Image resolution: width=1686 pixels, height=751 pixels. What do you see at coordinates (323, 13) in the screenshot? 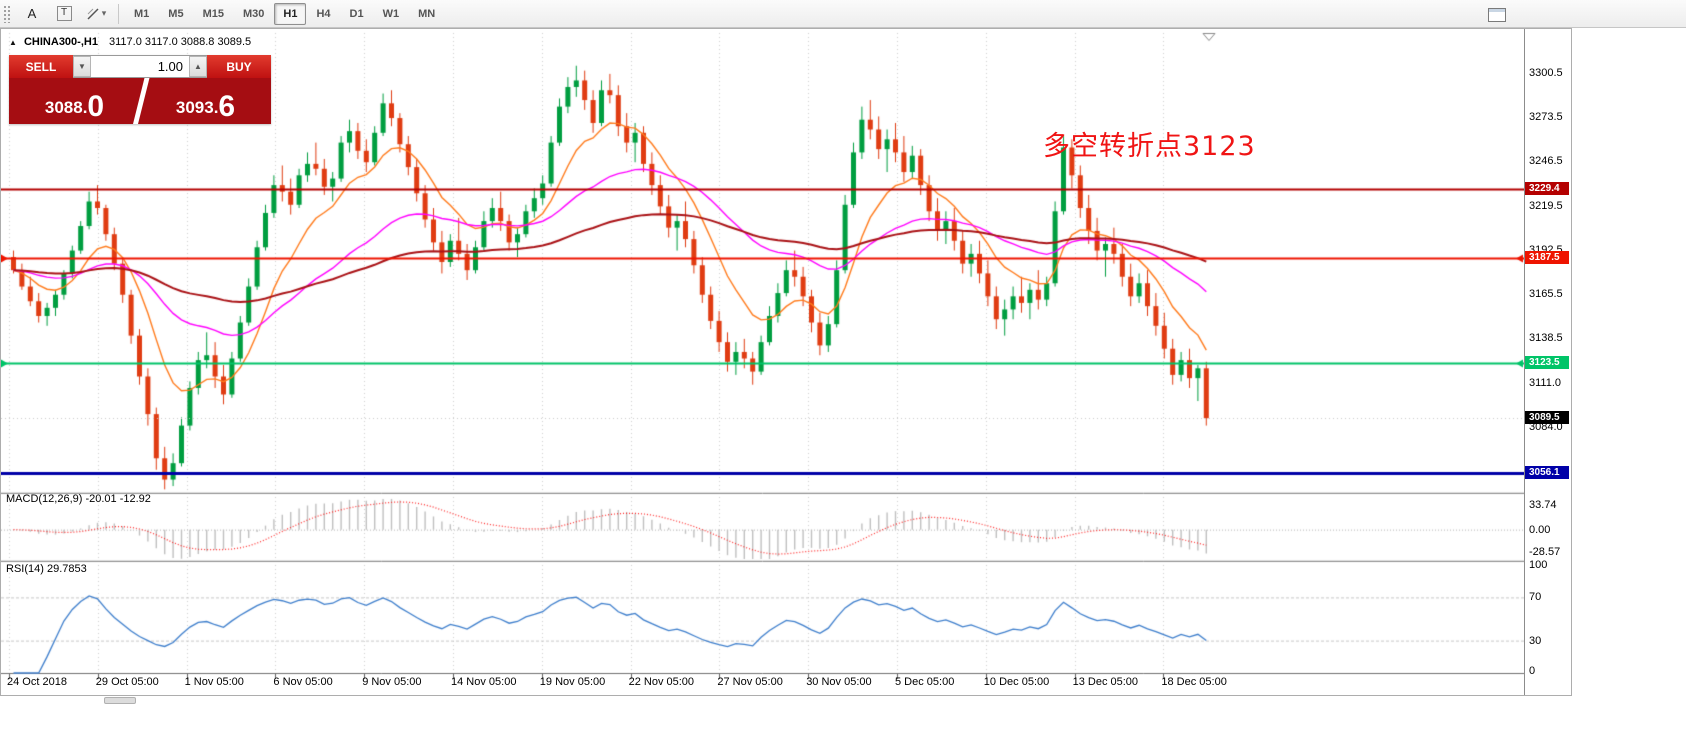
I see `timeframe-h4: H4` at bounding box center [323, 13].